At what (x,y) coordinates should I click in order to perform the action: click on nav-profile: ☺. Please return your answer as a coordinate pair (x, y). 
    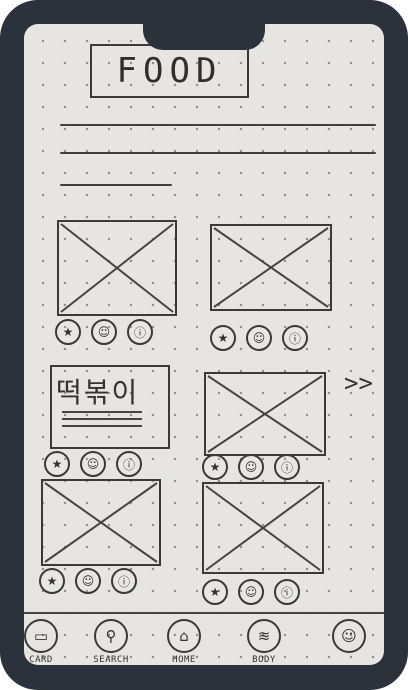
    Looking at the image, I should click on (349, 640).